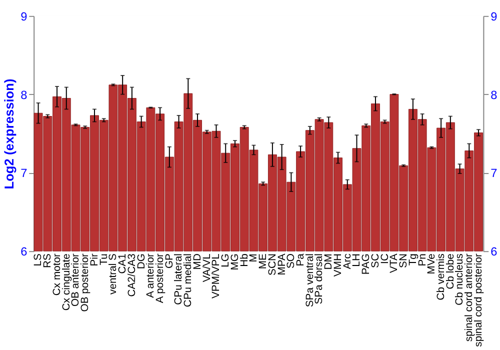 This screenshot has height=350, width=500. What do you see at coordinates (301, 259) in the screenshot?
I see `x-tick-label: Pa` at bounding box center [301, 259].